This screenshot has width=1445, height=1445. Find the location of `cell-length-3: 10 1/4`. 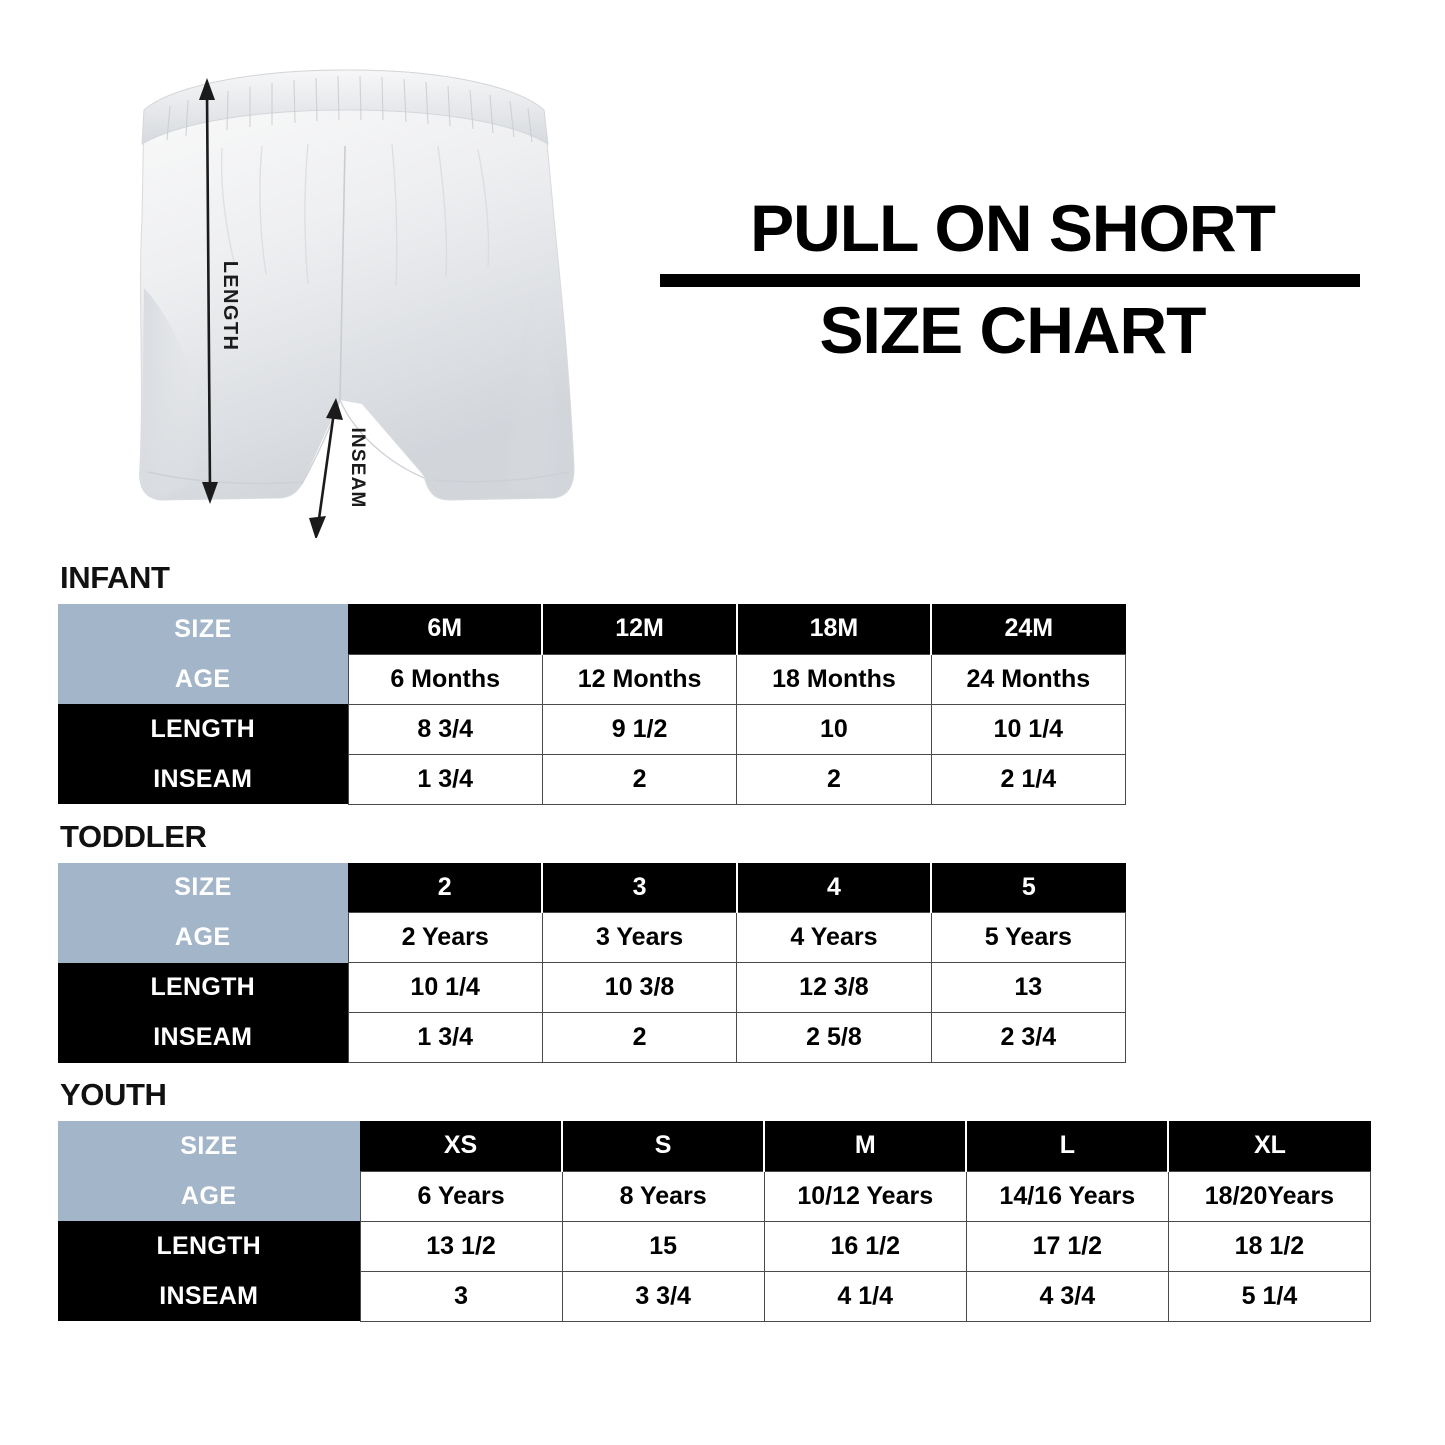

cell-length-3: 10 1/4 is located at coordinates (1028, 729).